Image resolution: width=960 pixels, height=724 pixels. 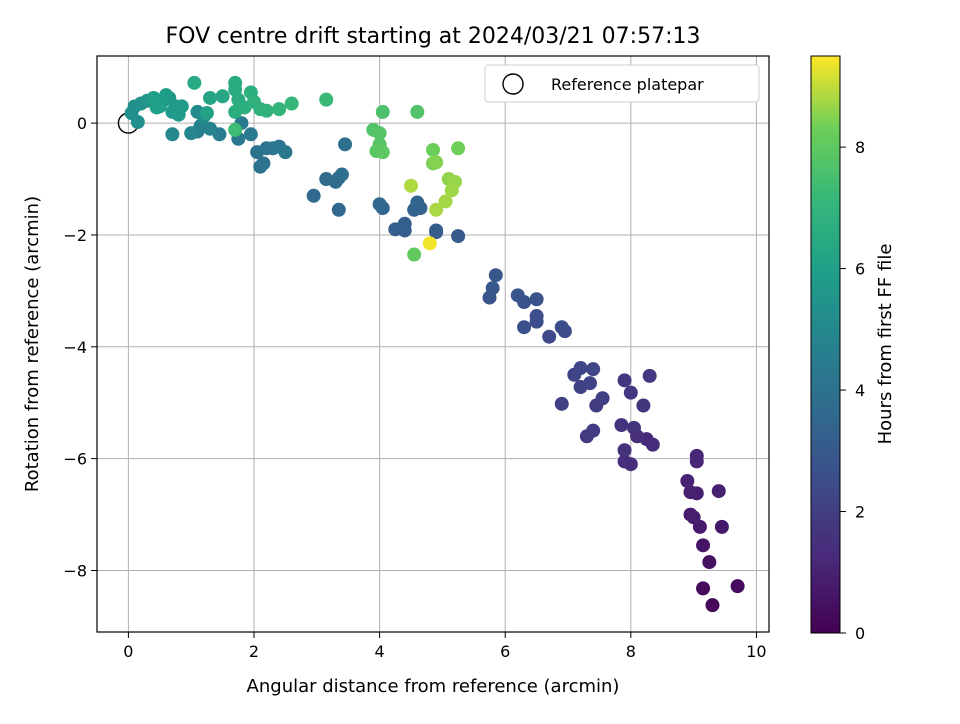 What do you see at coordinates (82, 123) in the screenshot?
I see `y-tick-label: 0` at bounding box center [82, 123].